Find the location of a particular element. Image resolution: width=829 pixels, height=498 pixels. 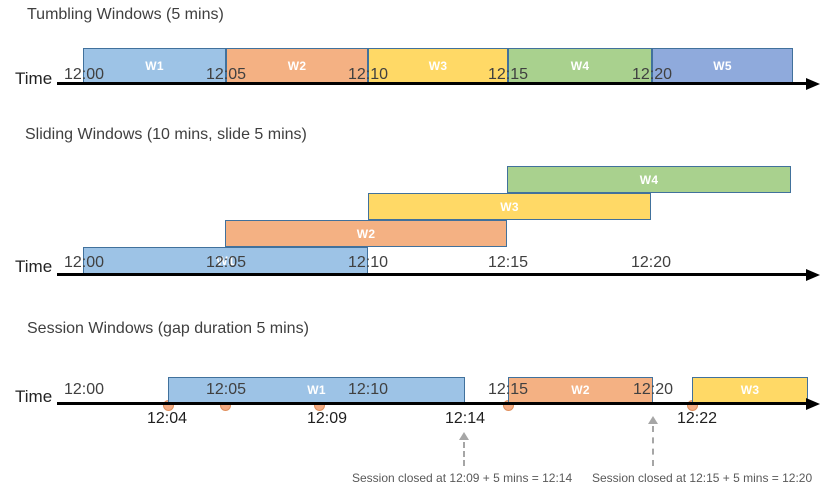

session-close-annotation-1: Session closed at 12:09 + 5 mins = 12:14 is located at coordinates (462, 478).